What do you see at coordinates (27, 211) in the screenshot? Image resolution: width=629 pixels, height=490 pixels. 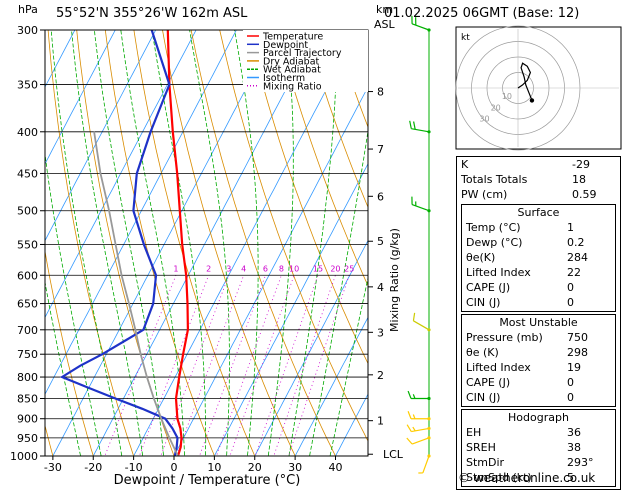 I see `pressure-tick-label: 500` at bounding box center [27, 211].